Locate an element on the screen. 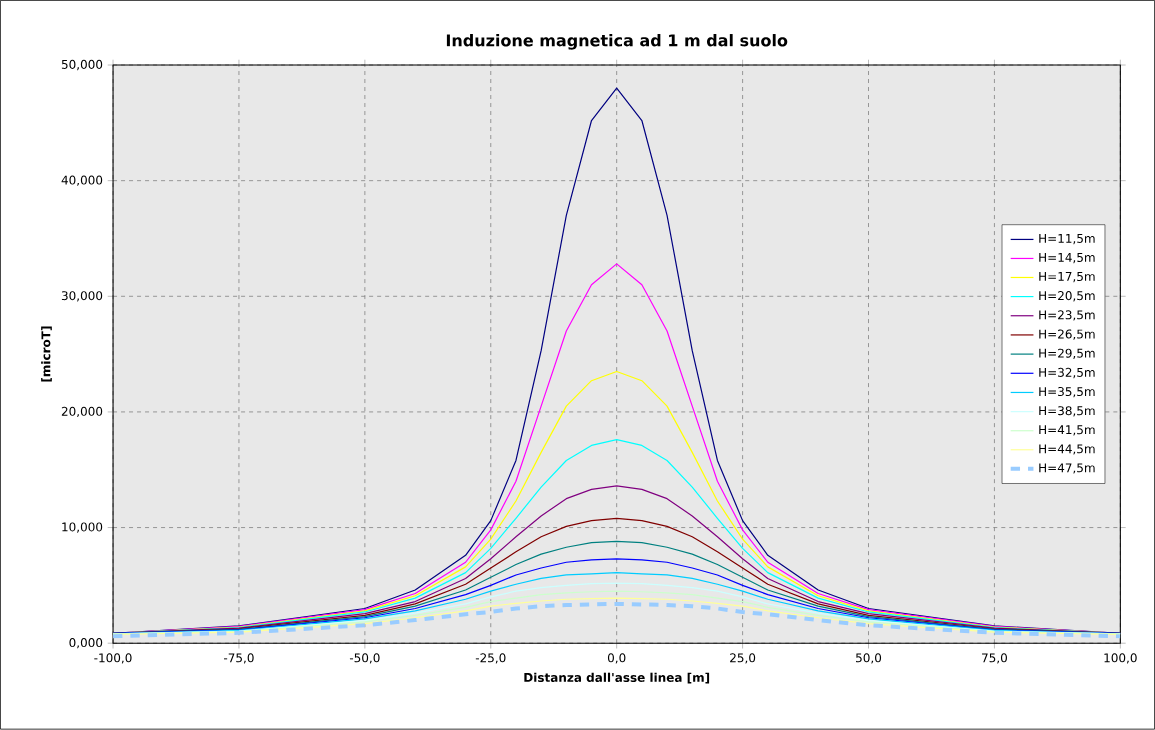  legend-label: H=17,5m is located at coordinates (1067, 277).